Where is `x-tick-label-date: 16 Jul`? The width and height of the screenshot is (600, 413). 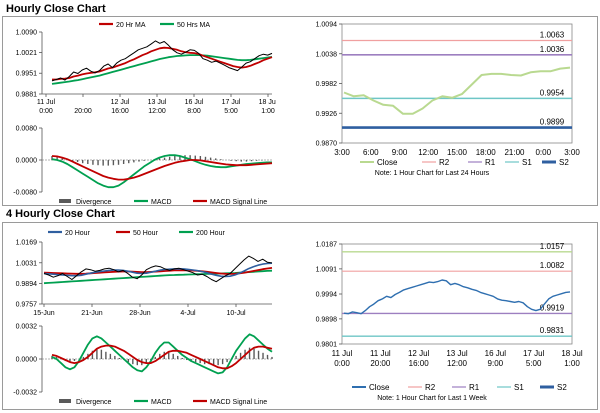
x-tick-label-date: 16 Jul is located at coordinates (496, 353).